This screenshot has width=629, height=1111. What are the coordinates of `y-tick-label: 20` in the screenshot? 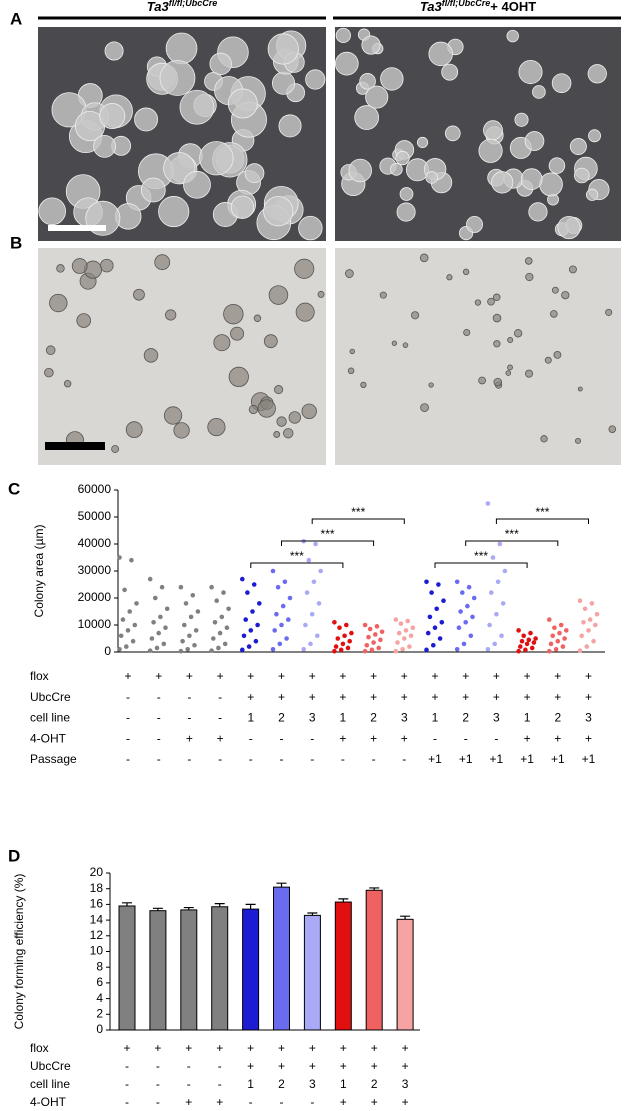 It's located at (97, 872).